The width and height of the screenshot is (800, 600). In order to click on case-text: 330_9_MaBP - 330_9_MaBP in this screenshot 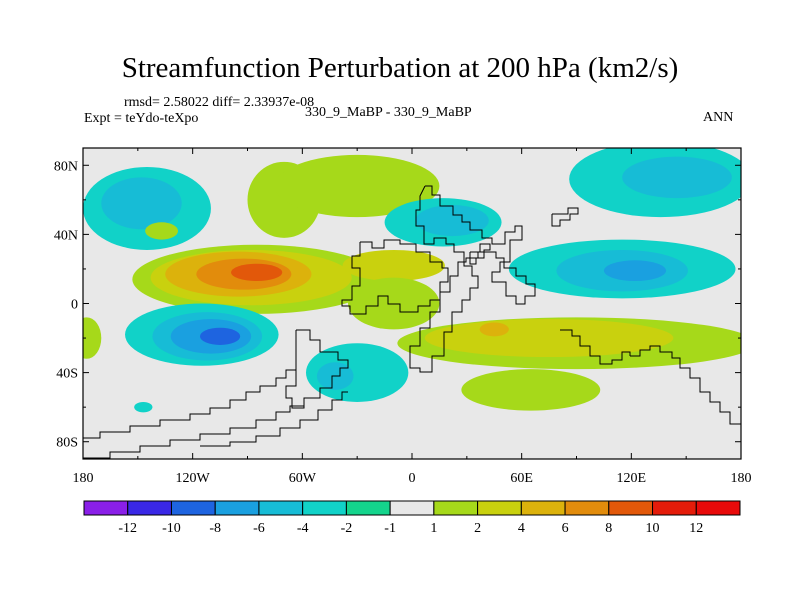, I will do `click(388, 112)`.